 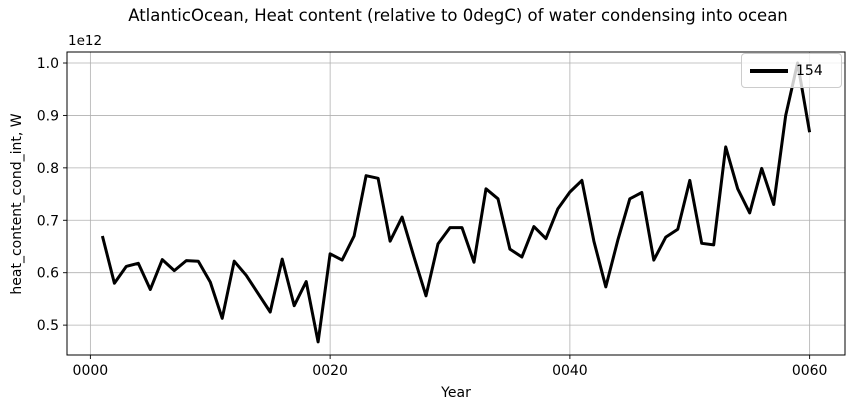 I want to click on x-tick-label: 0020, so click(x=330, y=371).